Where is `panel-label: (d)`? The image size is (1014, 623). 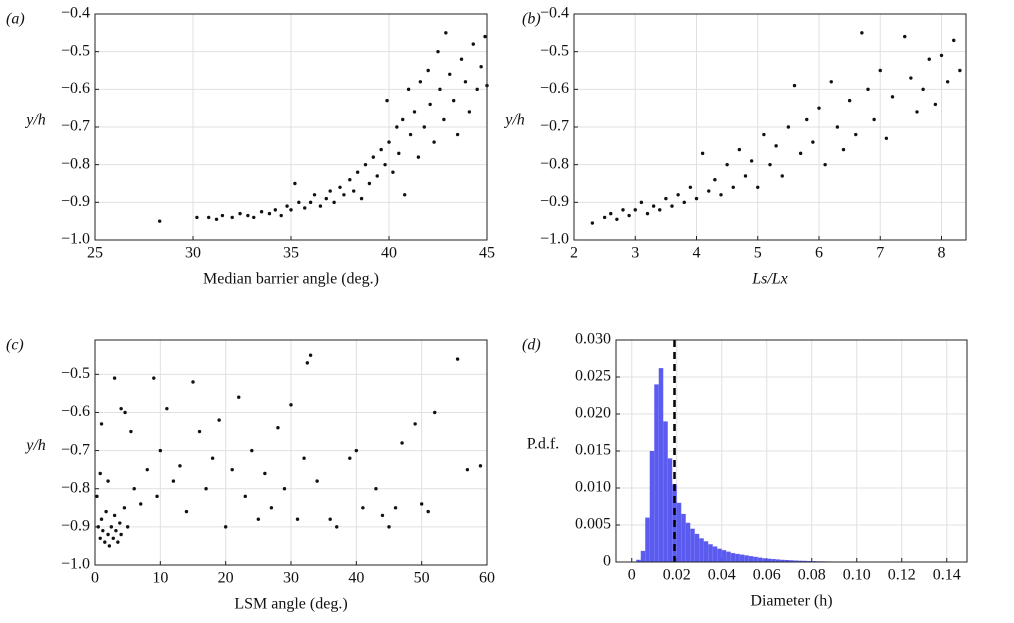
panel-label: (d) is located at coordinates (531, 345).